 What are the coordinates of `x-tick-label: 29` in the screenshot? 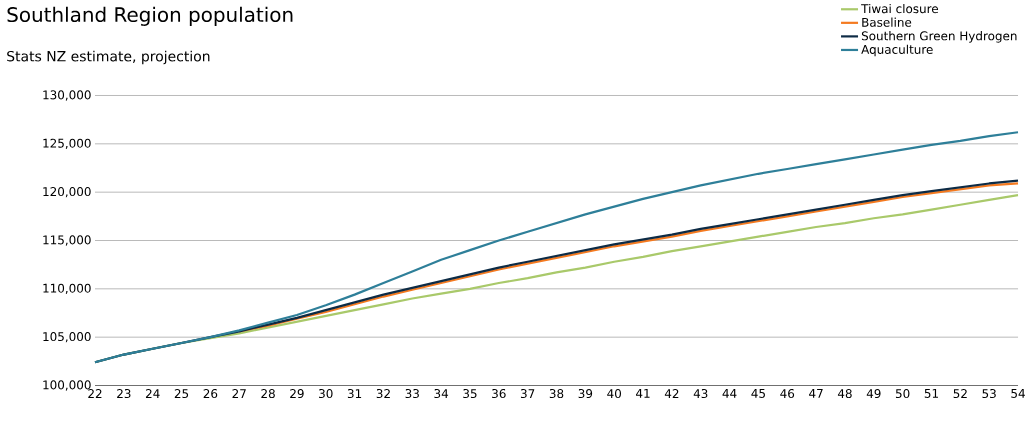 It's located at (297, 394).